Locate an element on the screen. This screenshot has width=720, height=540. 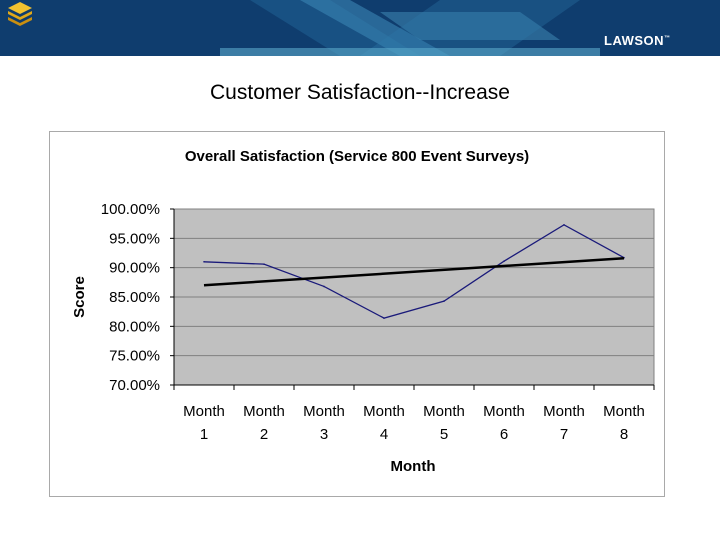
trend-line is located at coordinates (414, 272).